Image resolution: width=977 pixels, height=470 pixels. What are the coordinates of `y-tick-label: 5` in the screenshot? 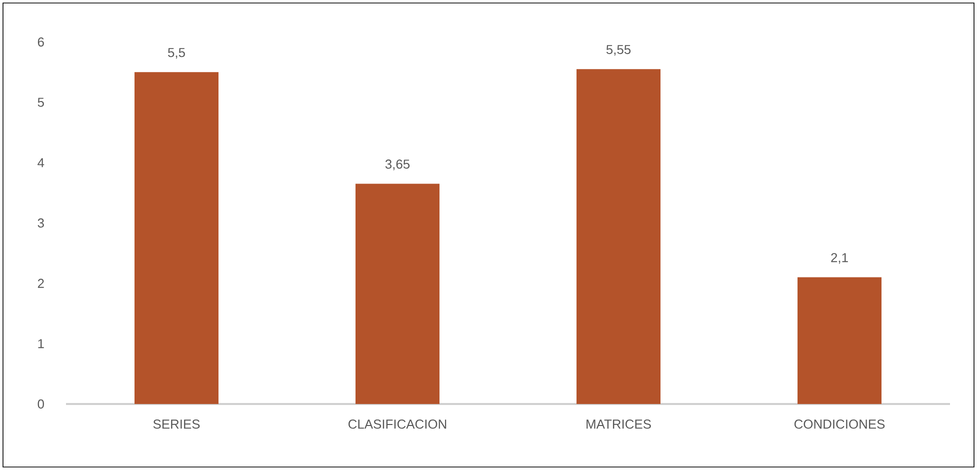 It's located at (41, 102).